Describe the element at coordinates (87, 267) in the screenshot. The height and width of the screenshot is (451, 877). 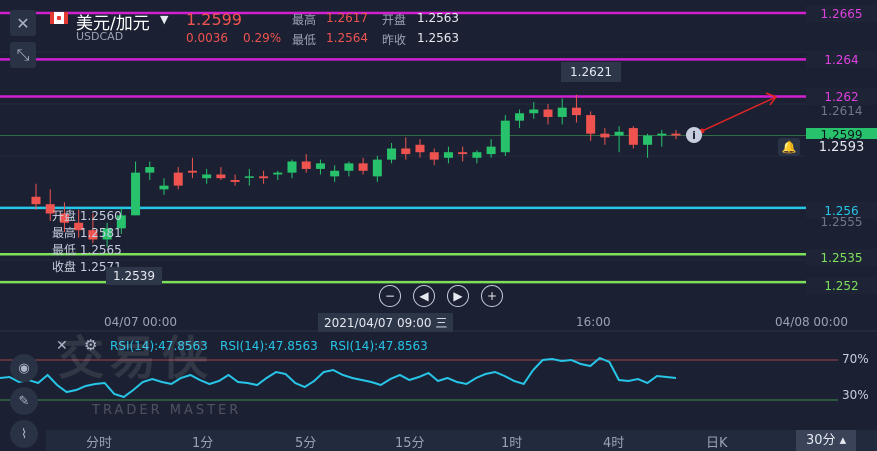
I see `tooltip-close: 收盘 1.2571` at that location.